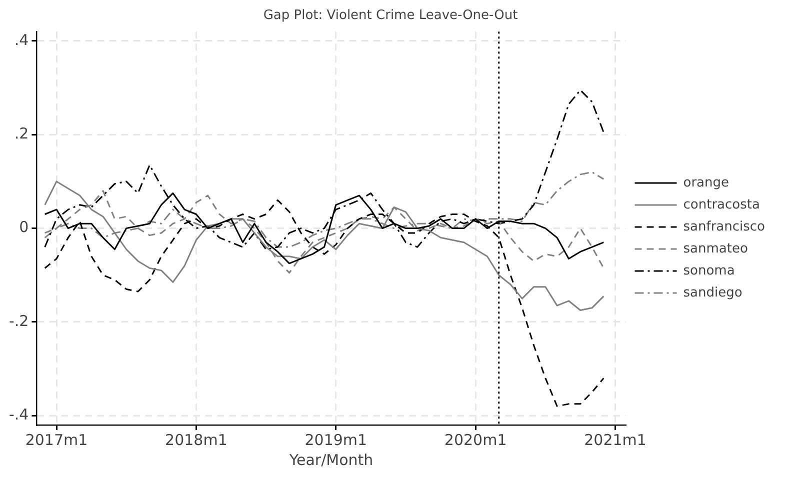 Image resolution: width=785 pixels, height=478 pixels. What do you see at coordinates (18, 415) in the screenshot?
I see `y-tick-label: -.4` at bounding box center [18, 415].